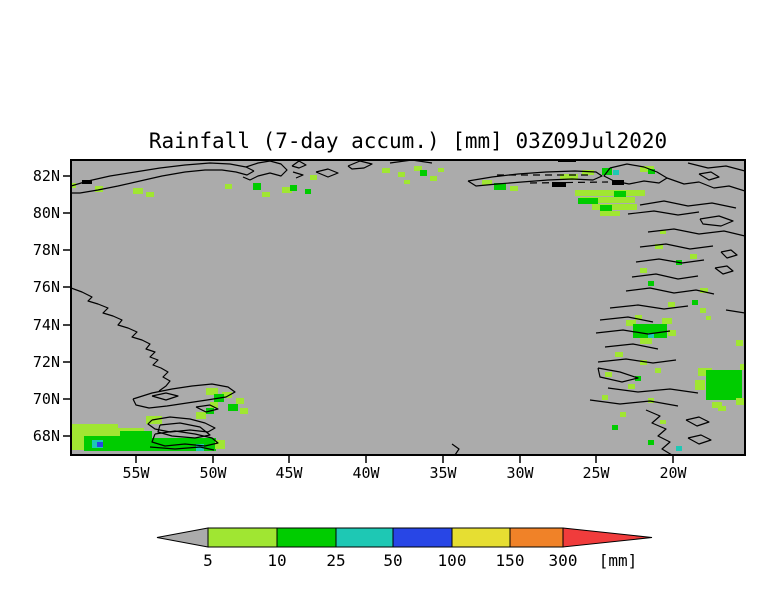  I want to click on colorbar-tick-label: 150, so click(510, 560).